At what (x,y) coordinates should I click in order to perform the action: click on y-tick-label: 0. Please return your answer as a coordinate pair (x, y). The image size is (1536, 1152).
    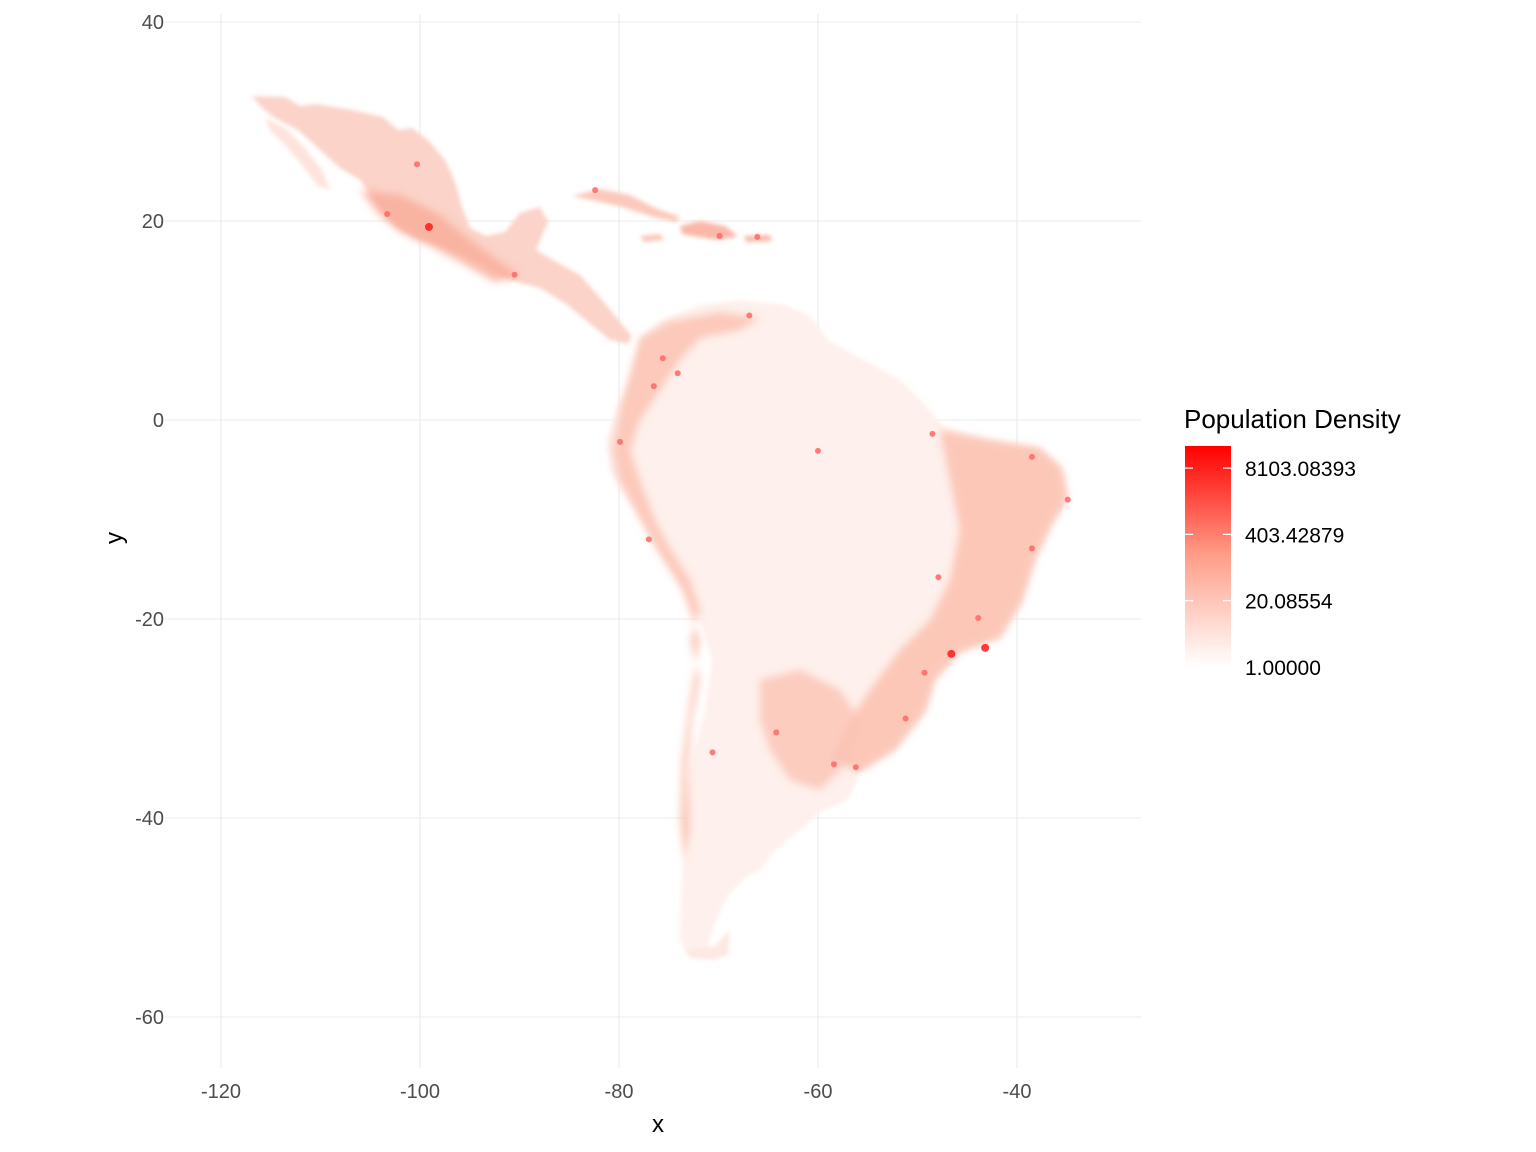
    Looking at the image, I should click on (158, 421).